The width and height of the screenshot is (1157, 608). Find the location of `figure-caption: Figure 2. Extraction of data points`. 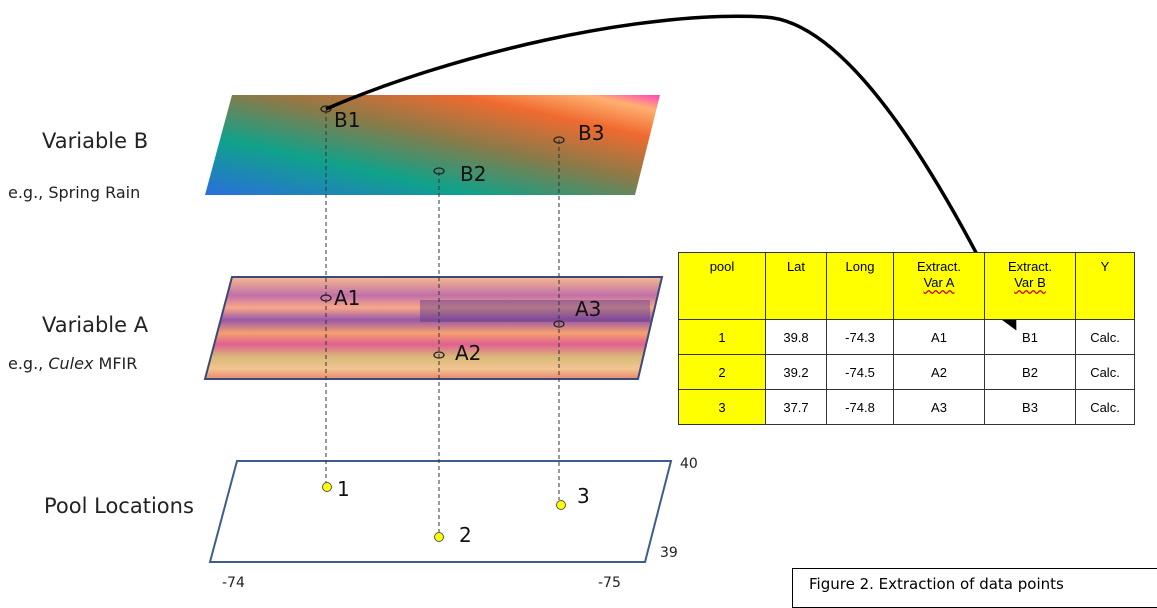

figure-caption: Figure 2. Extraction of data points is located at coordinates (974, 588).